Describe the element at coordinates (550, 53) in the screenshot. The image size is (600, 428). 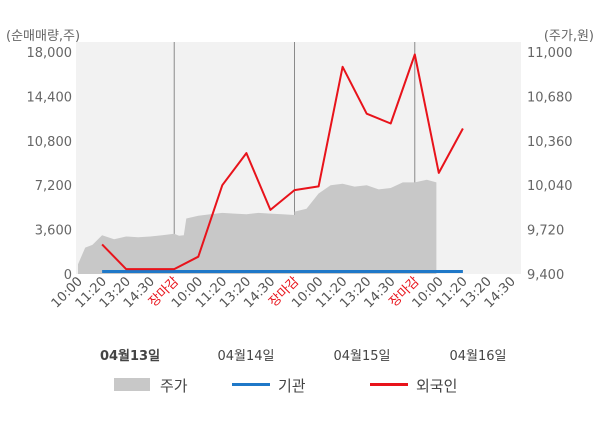
I see `right-tick-label: 11,000` at that location.